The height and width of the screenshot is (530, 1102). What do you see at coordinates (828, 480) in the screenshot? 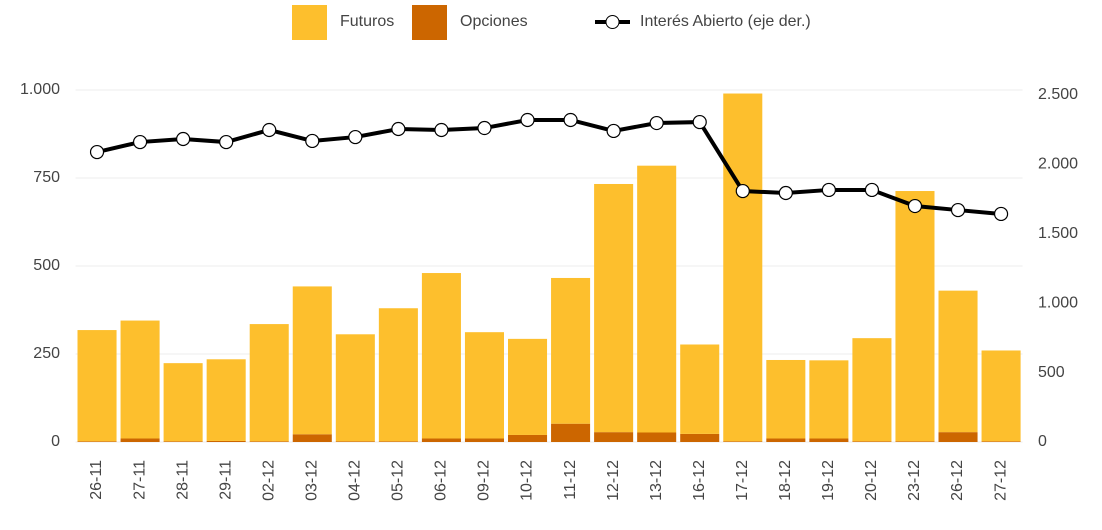
I see `x-tick-label: 19-12` at bounding box center [828, 480].